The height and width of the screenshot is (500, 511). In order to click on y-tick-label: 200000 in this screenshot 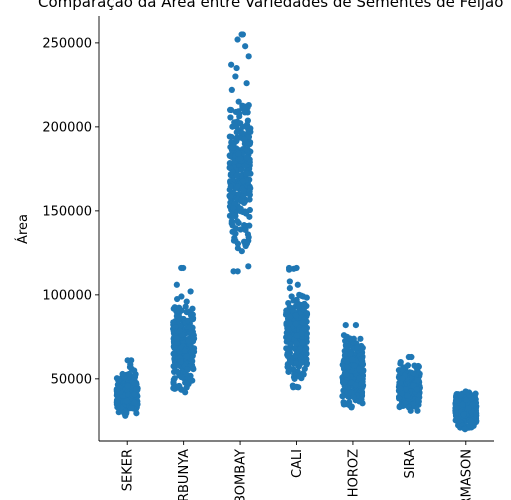, I will do `click(67, 127)`.